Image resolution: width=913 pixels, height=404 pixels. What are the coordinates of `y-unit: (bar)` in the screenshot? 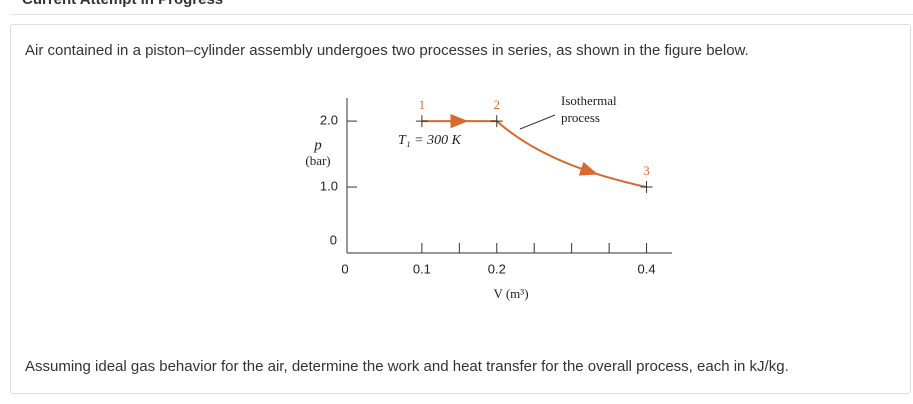 It's located at (317, 160).